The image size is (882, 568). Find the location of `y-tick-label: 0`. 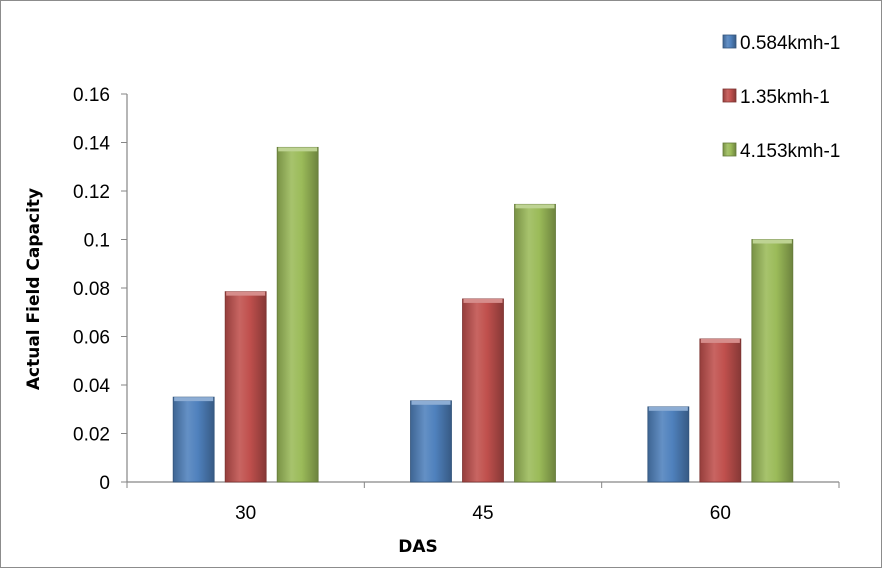

y-tick-label: 0 is located at coordinates (104, 483).